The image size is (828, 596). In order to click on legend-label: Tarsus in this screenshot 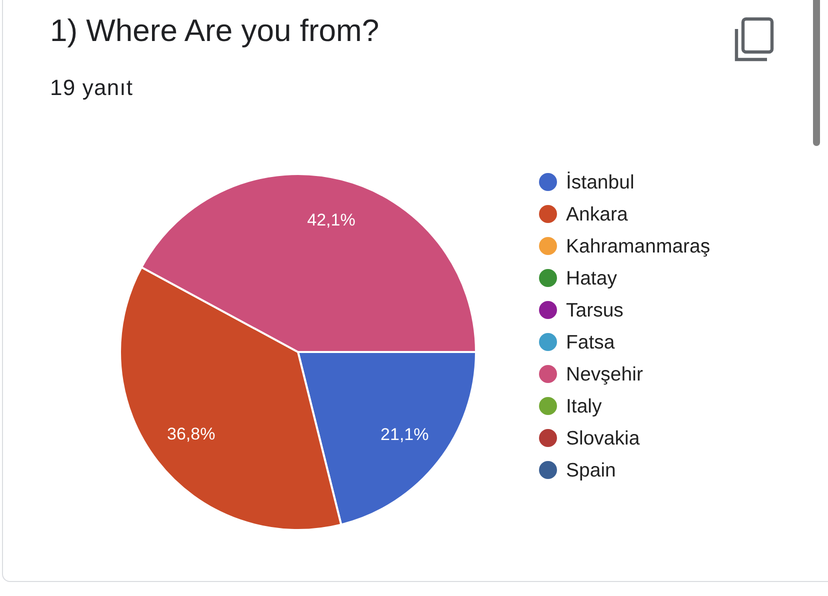, I will do `click(595, 310)`.